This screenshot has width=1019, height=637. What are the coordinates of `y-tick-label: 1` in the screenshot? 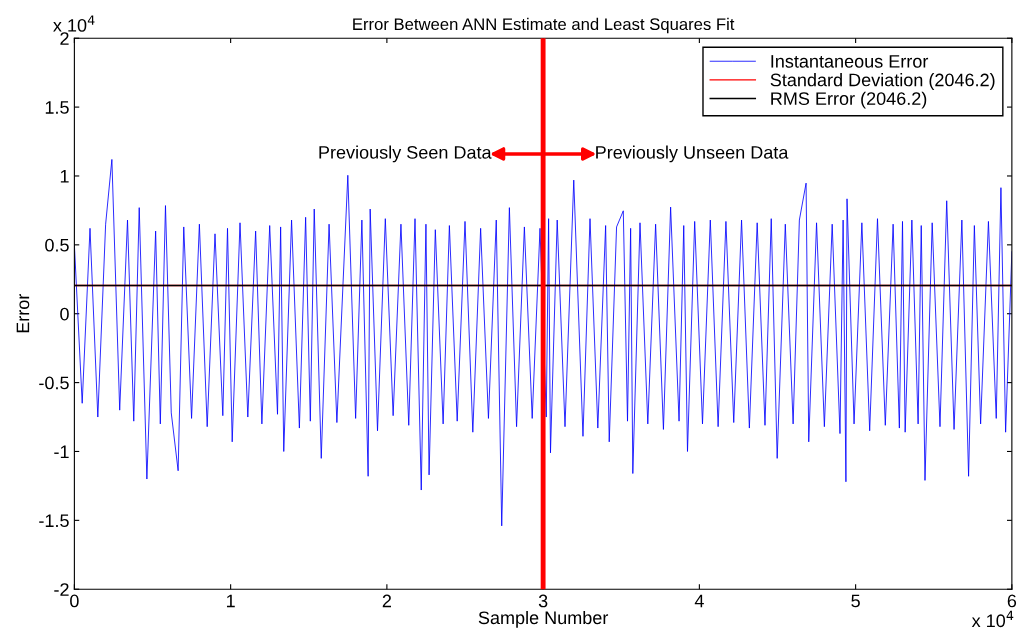 It's located at (64, 176).